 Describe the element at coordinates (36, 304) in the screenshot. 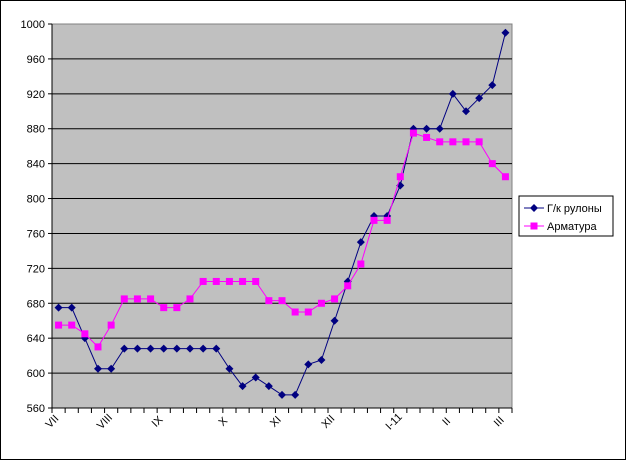

I see `y-tick-label: 680` at that location.